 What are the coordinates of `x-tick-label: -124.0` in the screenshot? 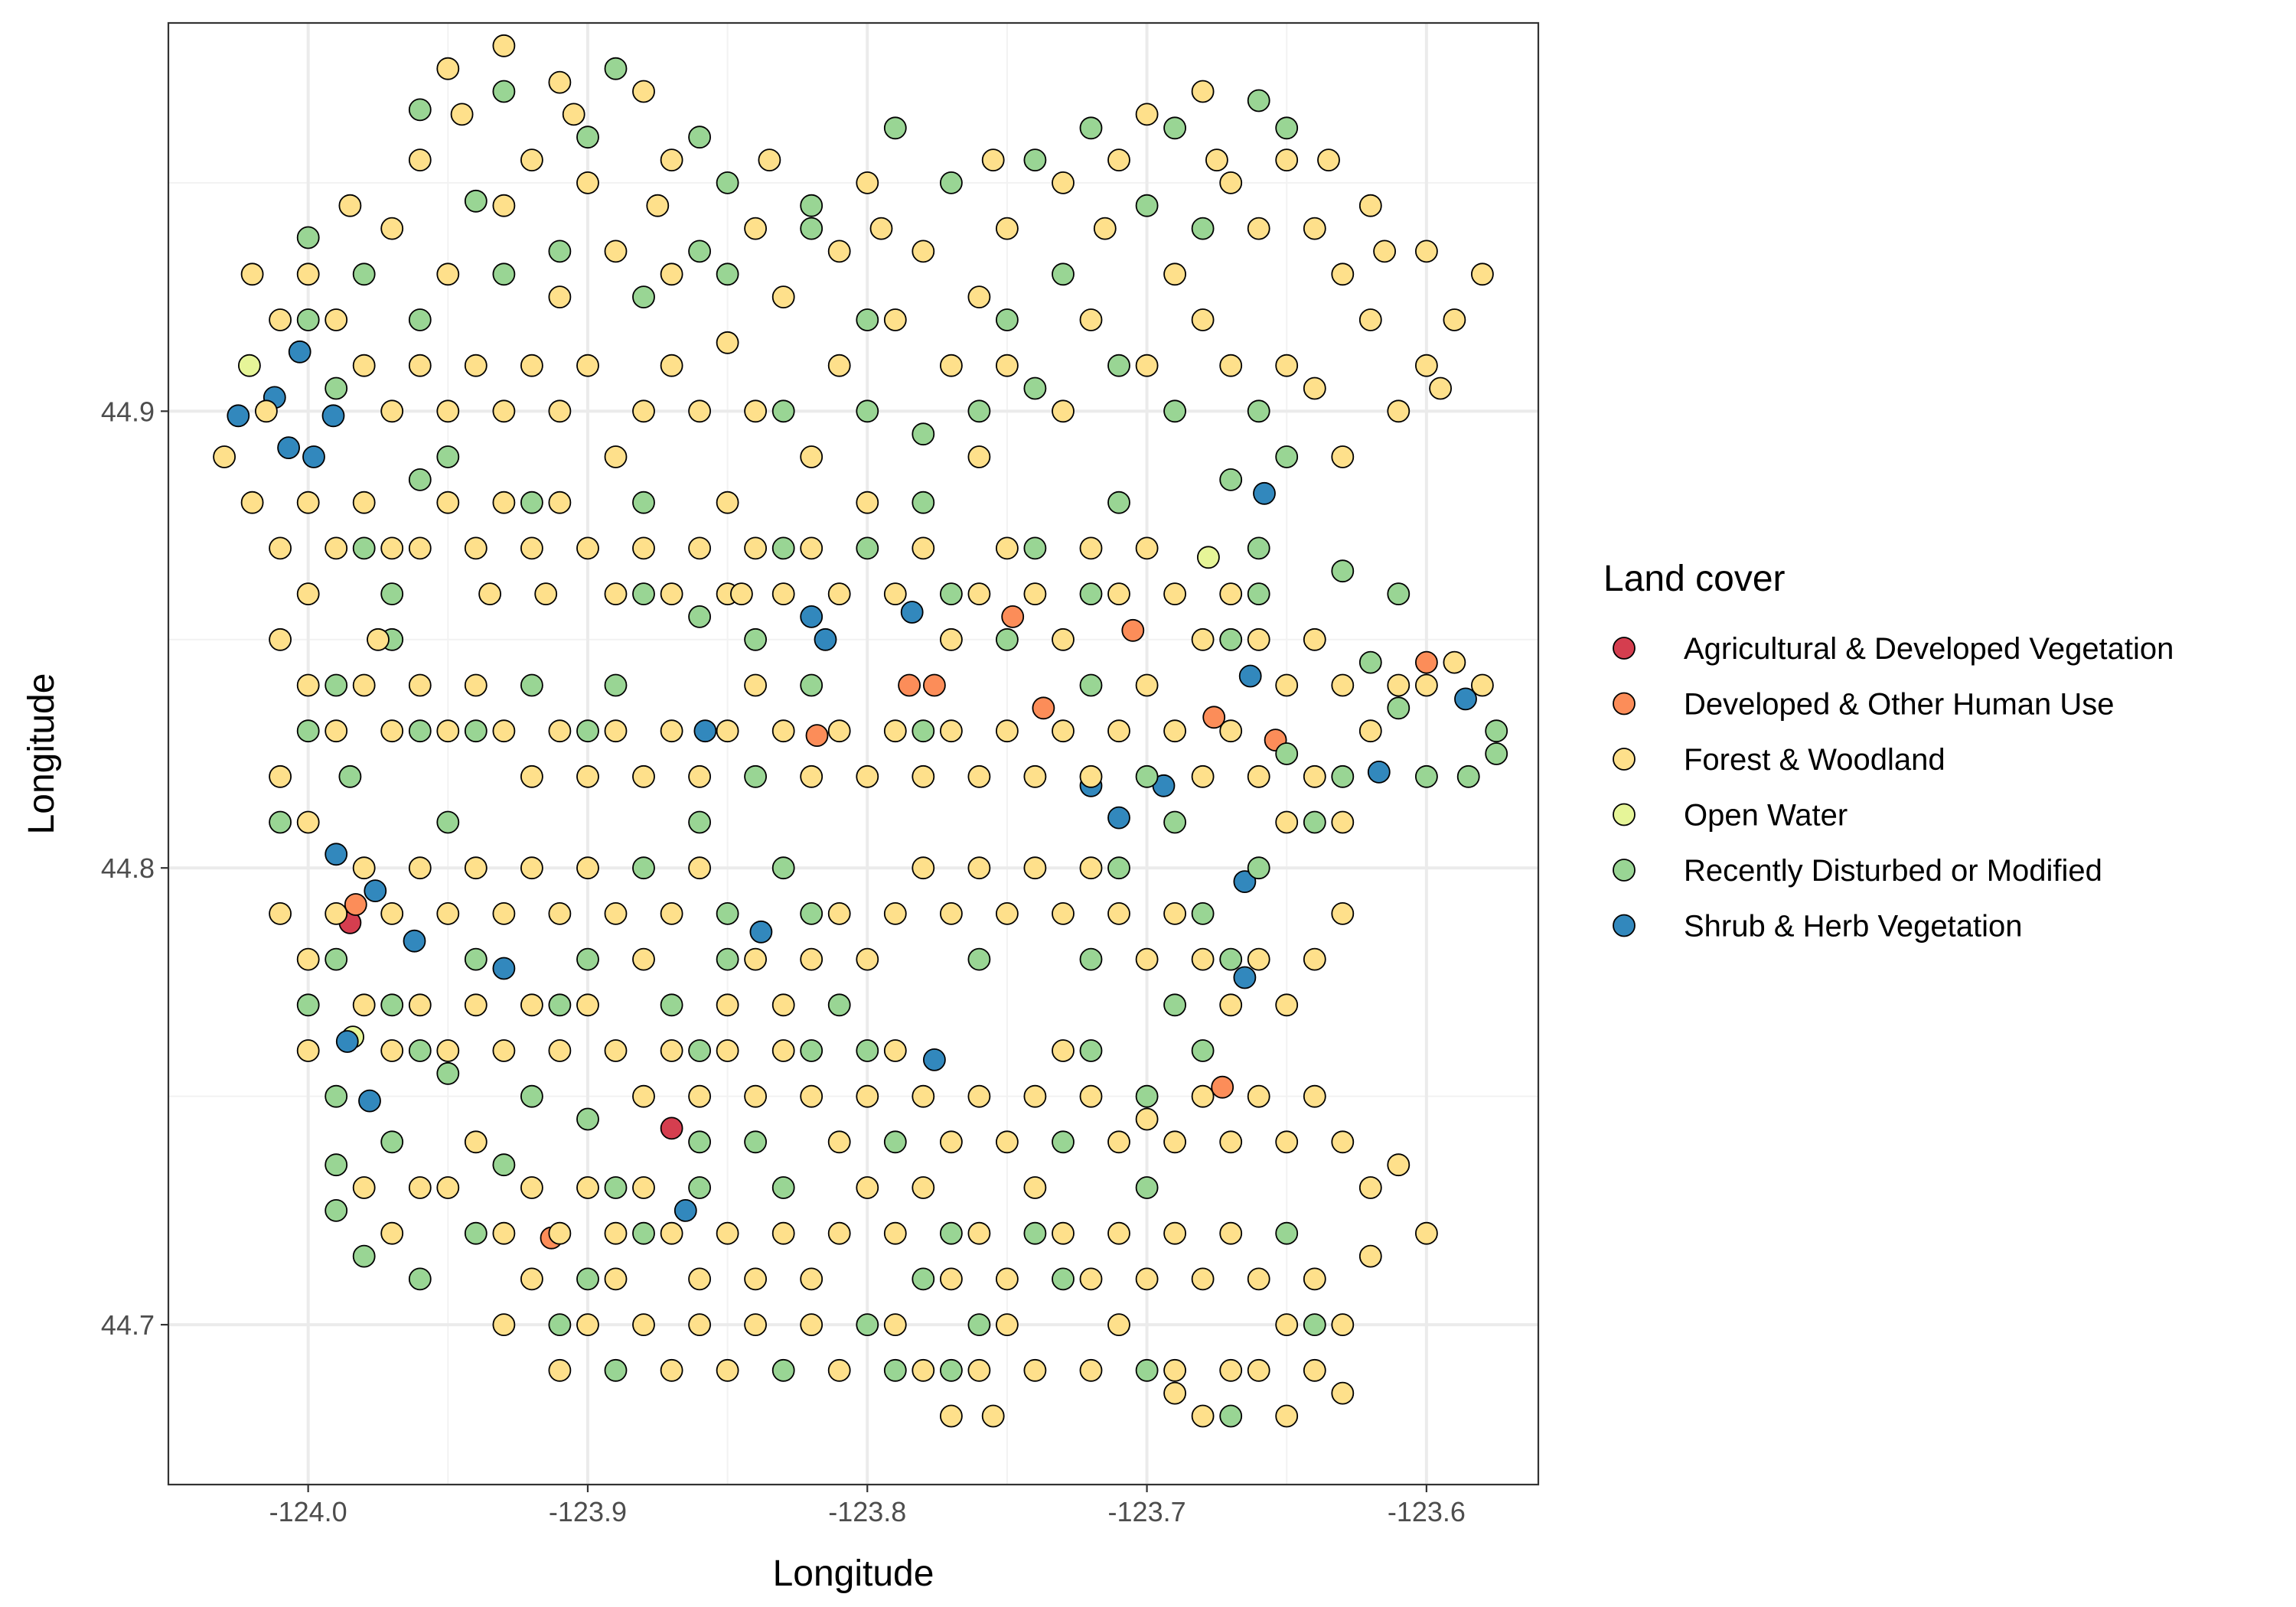 It's located at (308, 1511).